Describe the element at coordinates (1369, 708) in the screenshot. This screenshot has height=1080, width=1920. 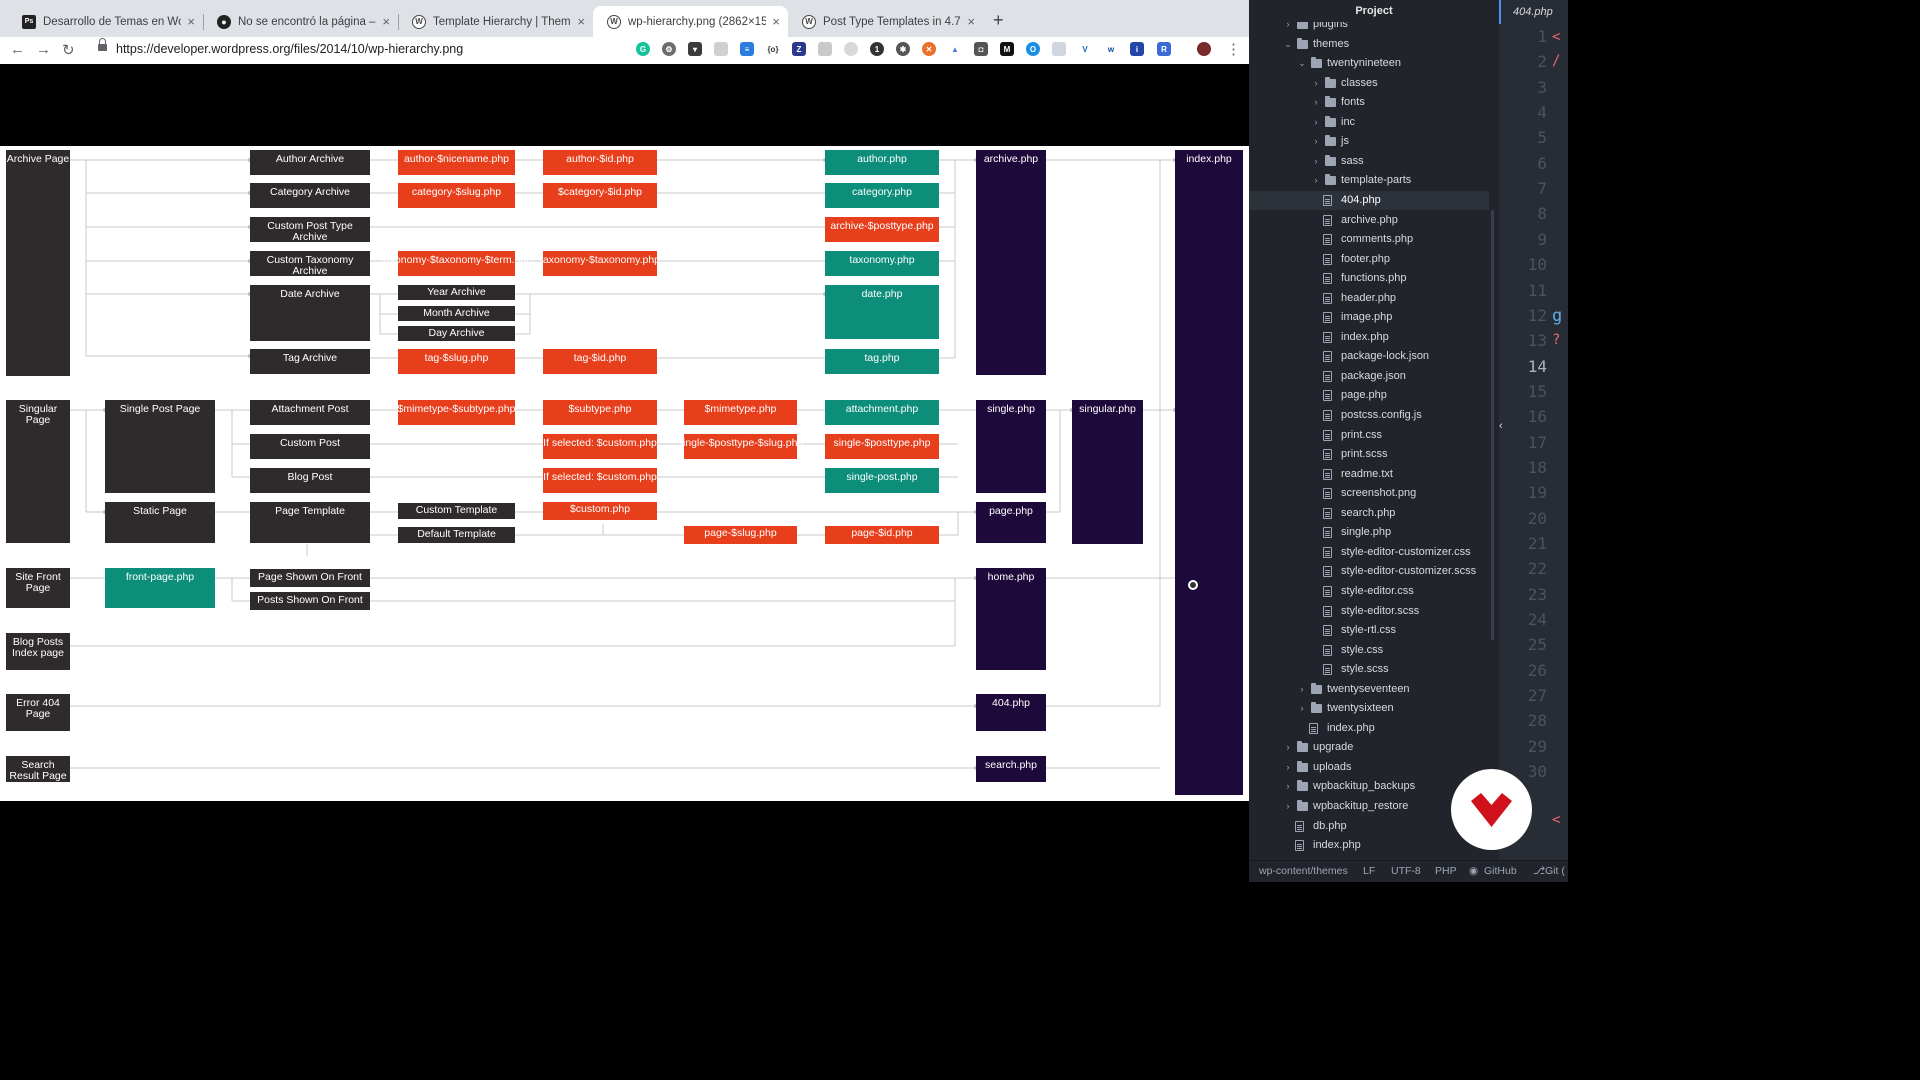
I see `tree-folder: › twentysixteen` at that location.